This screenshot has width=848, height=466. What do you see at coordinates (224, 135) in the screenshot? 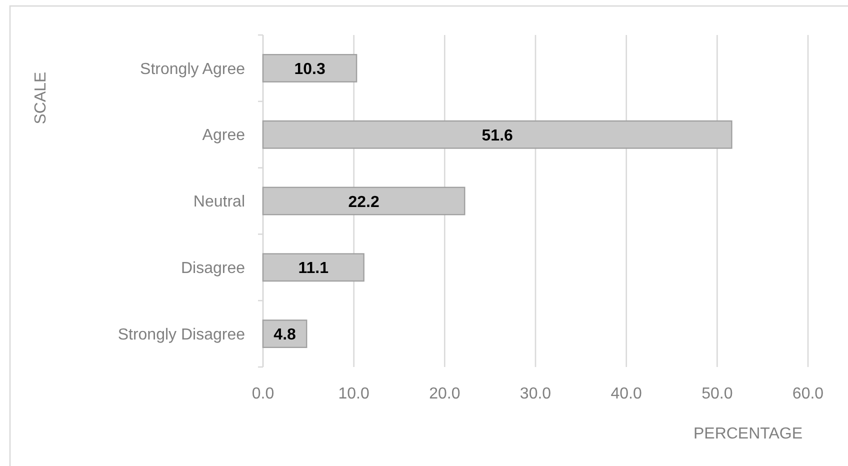
I see `y-tick-label: Agree` at bounding box center [224, 135].